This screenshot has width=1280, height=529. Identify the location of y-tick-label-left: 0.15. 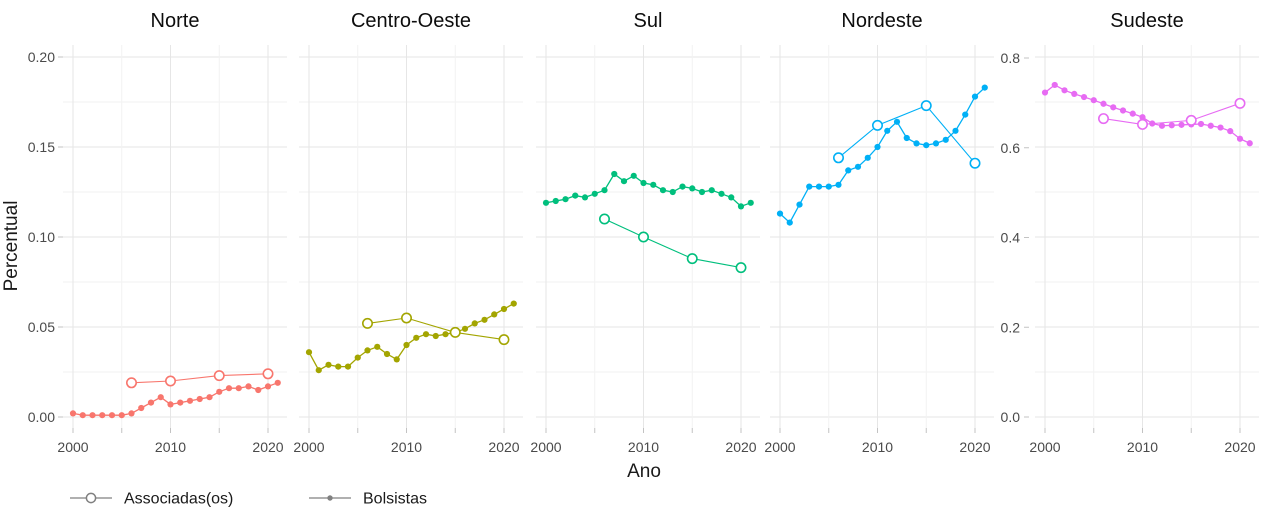
(41, 147).